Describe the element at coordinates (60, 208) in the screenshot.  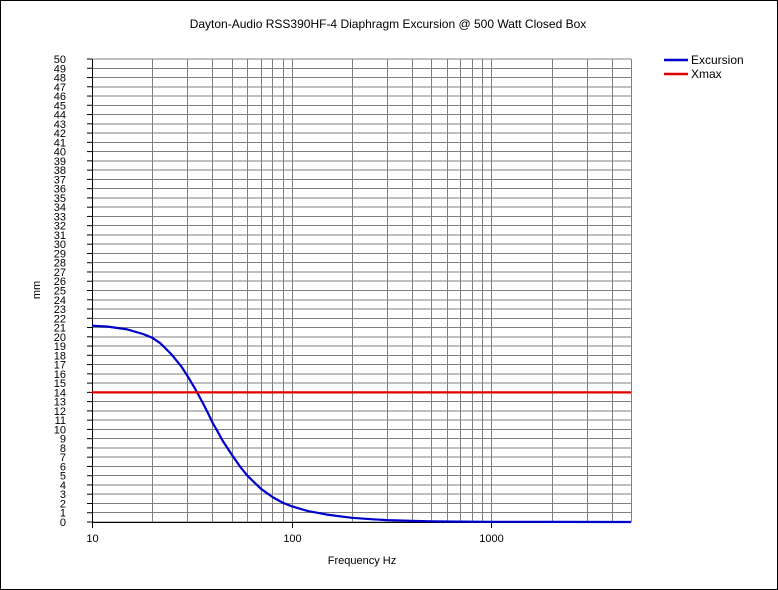
I see `y-tick-label: 34` at that location.